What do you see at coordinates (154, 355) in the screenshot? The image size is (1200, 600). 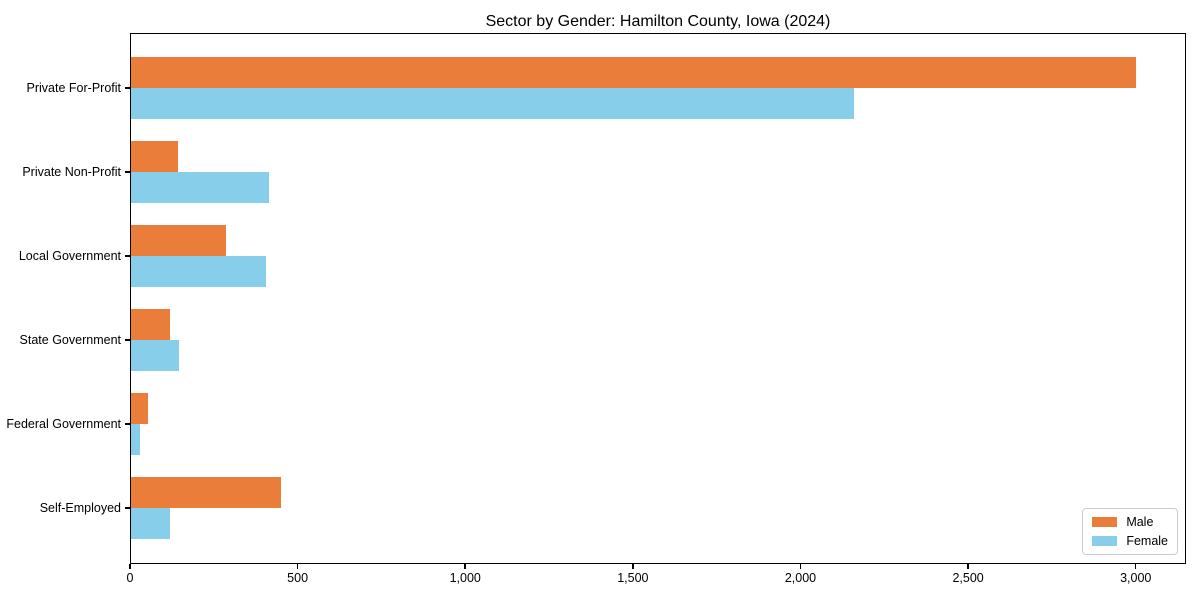 I see `bar-female-state-government` at bounding box center [154, 355].